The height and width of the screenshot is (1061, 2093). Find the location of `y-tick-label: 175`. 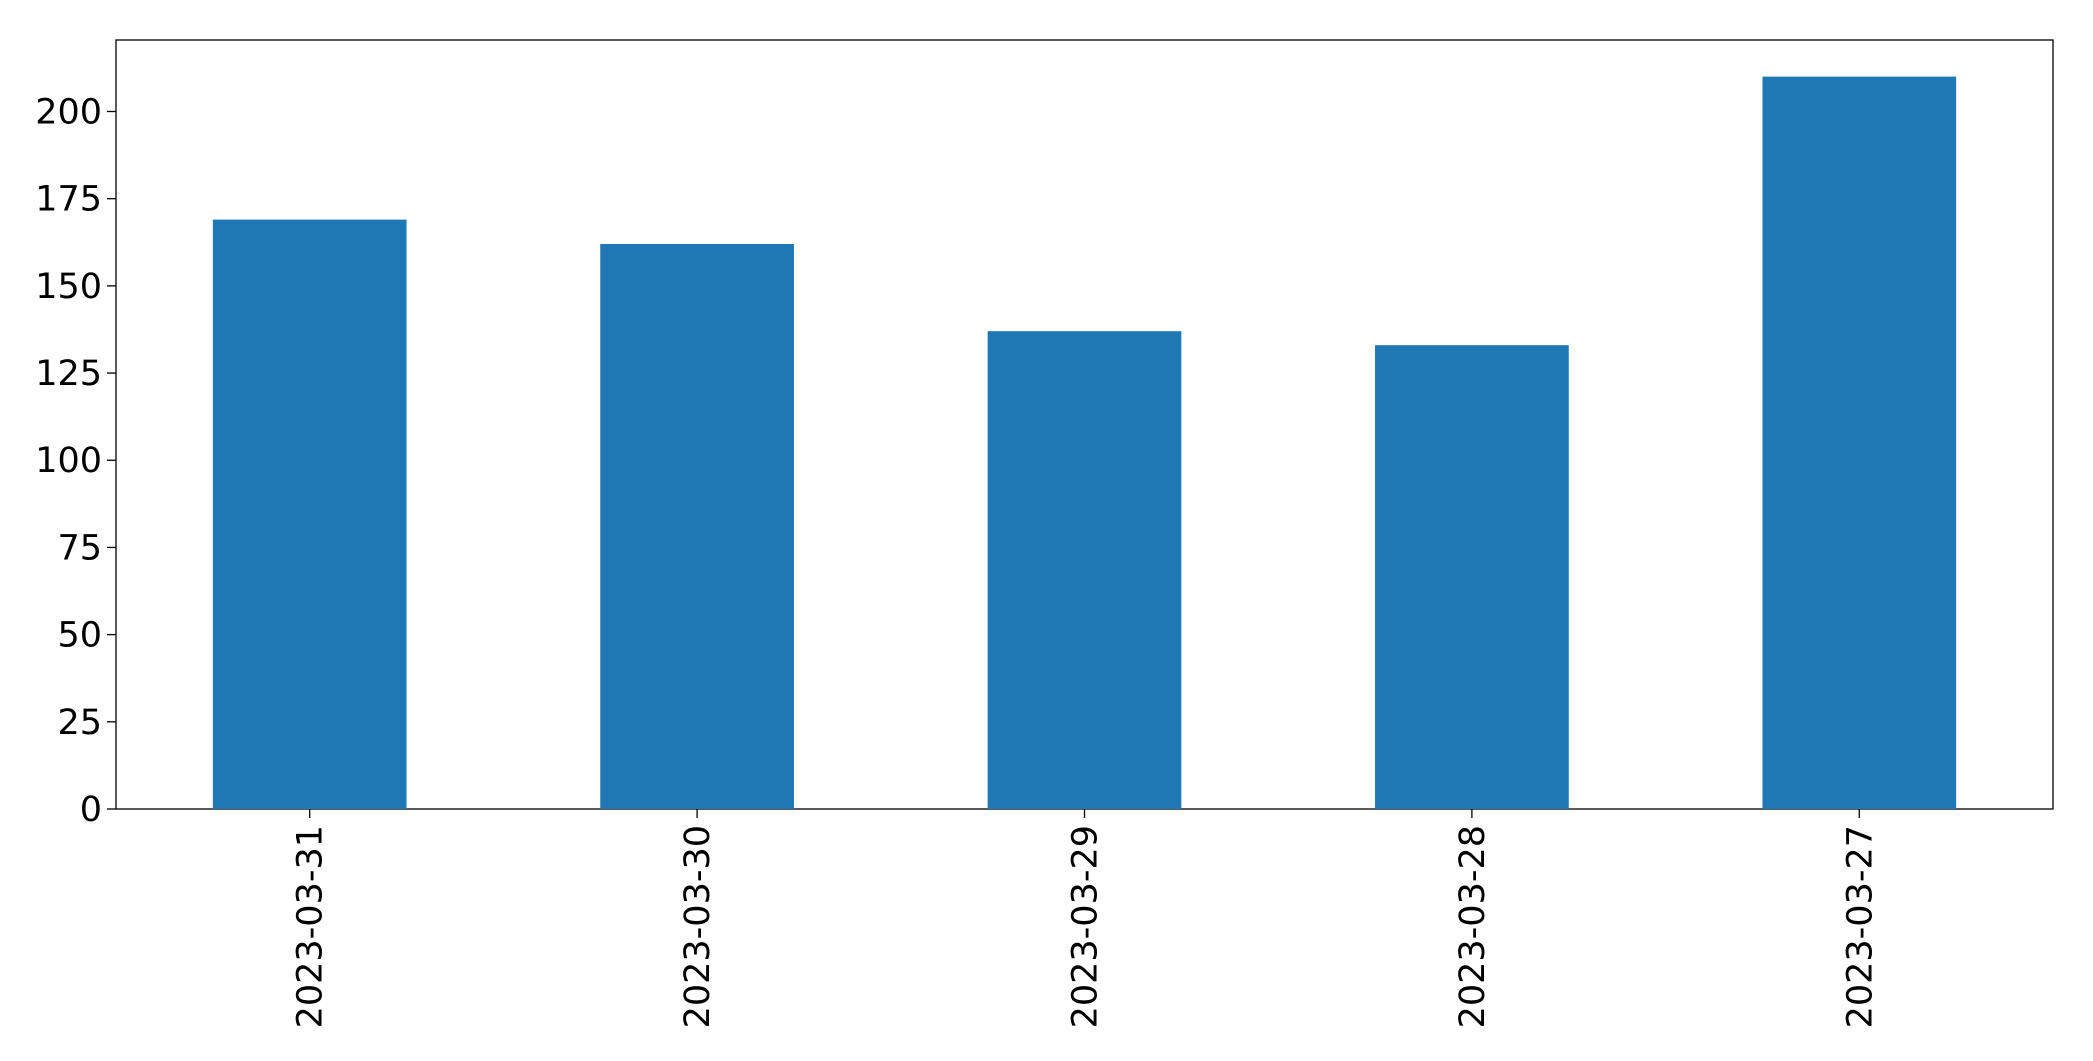

y-tick-label: 175 is located at coordinates (68, 200).